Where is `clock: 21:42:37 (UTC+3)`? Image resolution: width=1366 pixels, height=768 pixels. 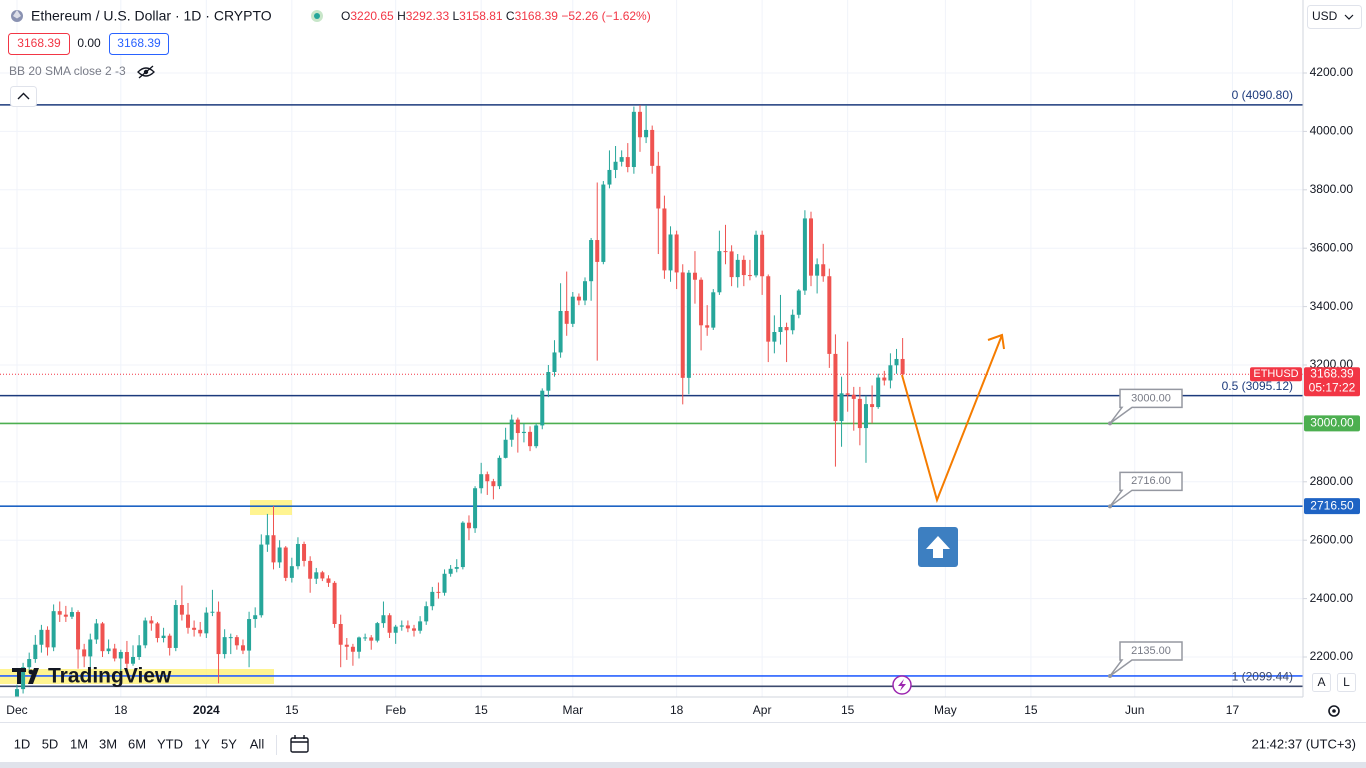
clock: 21:42:37 (UTC+3) is located at coordinates (1304, 743).